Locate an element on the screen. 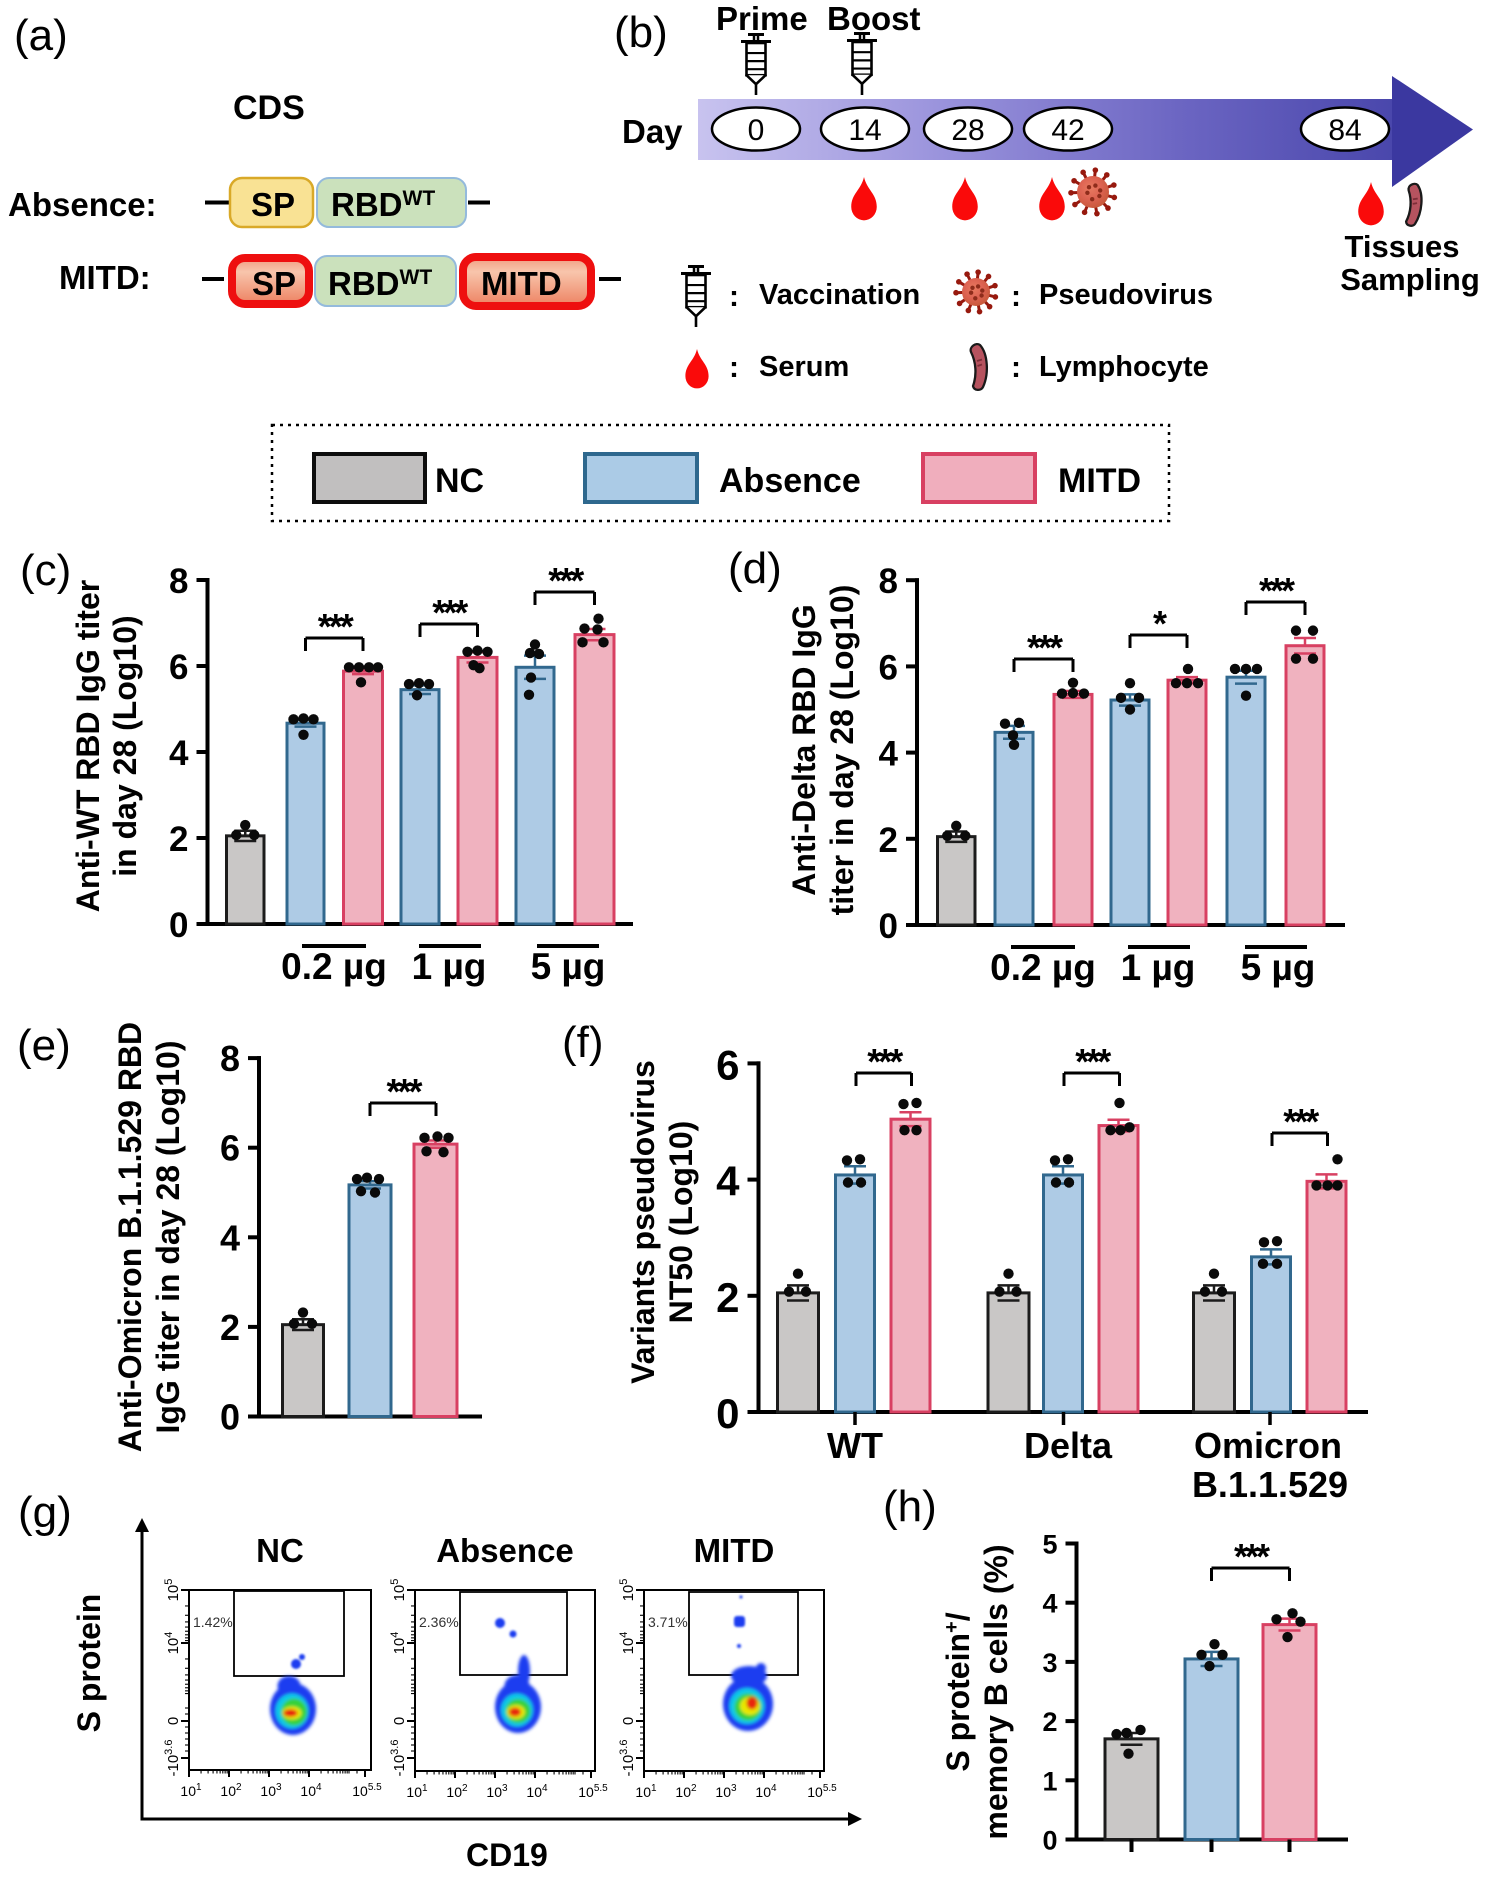 This screenshot has width=1488, height=1879. svg-text: titer in day 28 (Log10) is located at coordinates (842, 750).